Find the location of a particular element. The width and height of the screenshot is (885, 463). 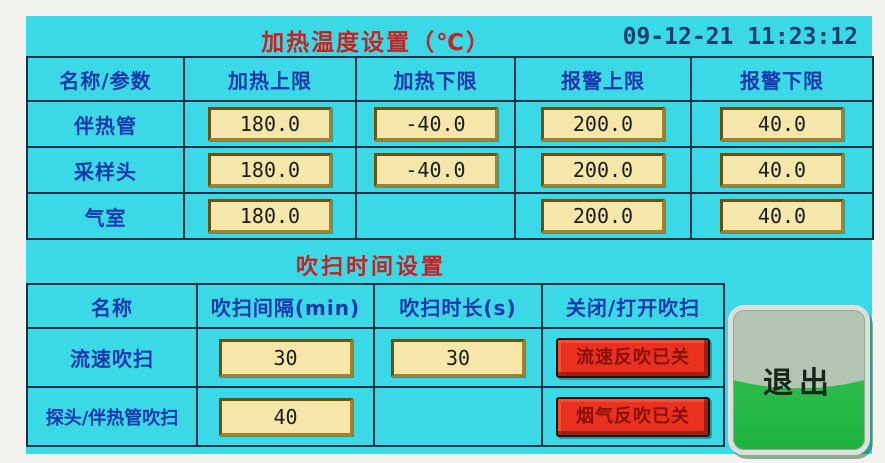

purge-interval-input: 30 is located at coordinates (285, 357).